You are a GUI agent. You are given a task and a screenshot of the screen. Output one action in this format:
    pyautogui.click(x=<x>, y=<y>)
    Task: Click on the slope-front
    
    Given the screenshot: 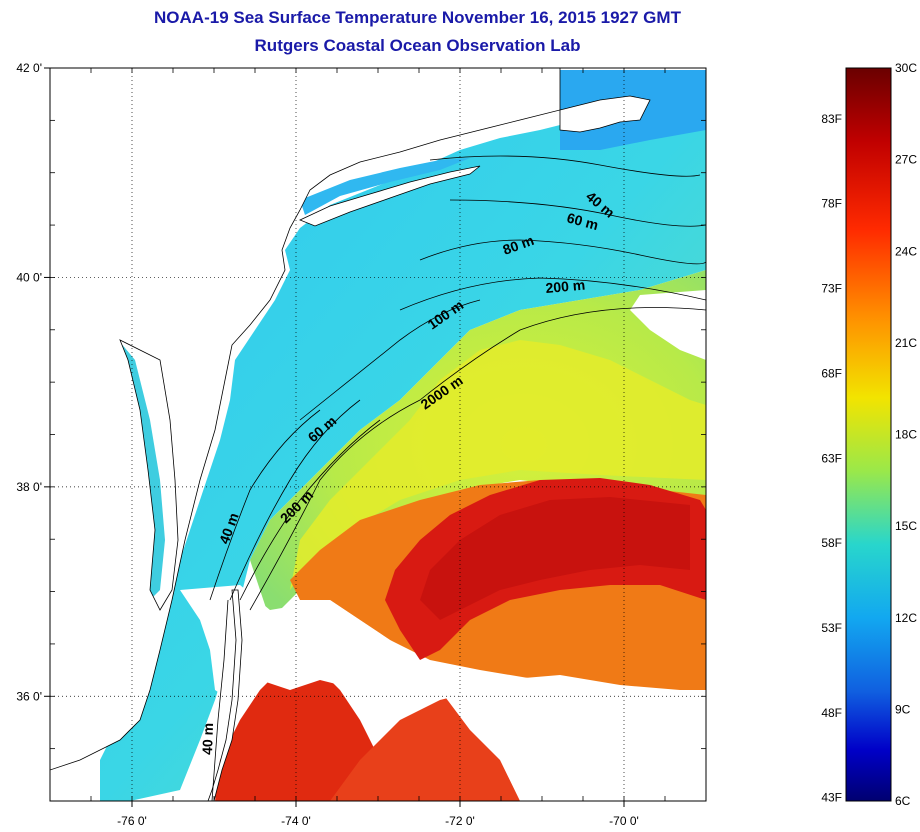 What is the action you would take?
    pyautogui.click(x=498, y=465)
    